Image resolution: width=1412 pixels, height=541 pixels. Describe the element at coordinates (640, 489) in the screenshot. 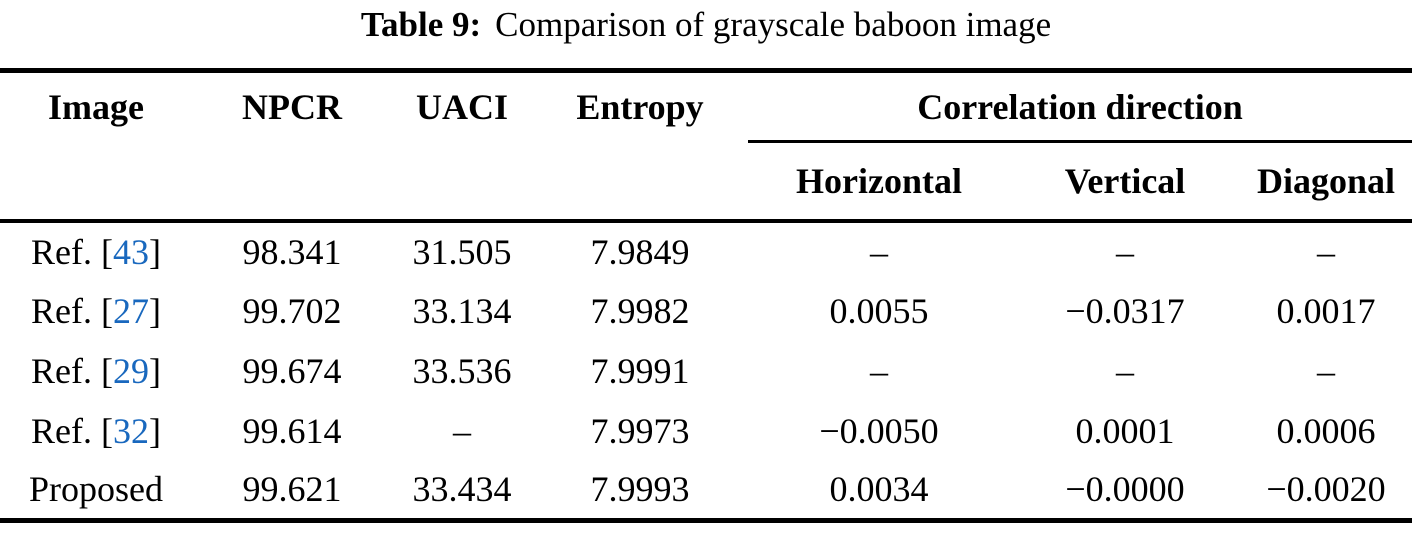

I see `cell-entropy: 7.9993` at that location.